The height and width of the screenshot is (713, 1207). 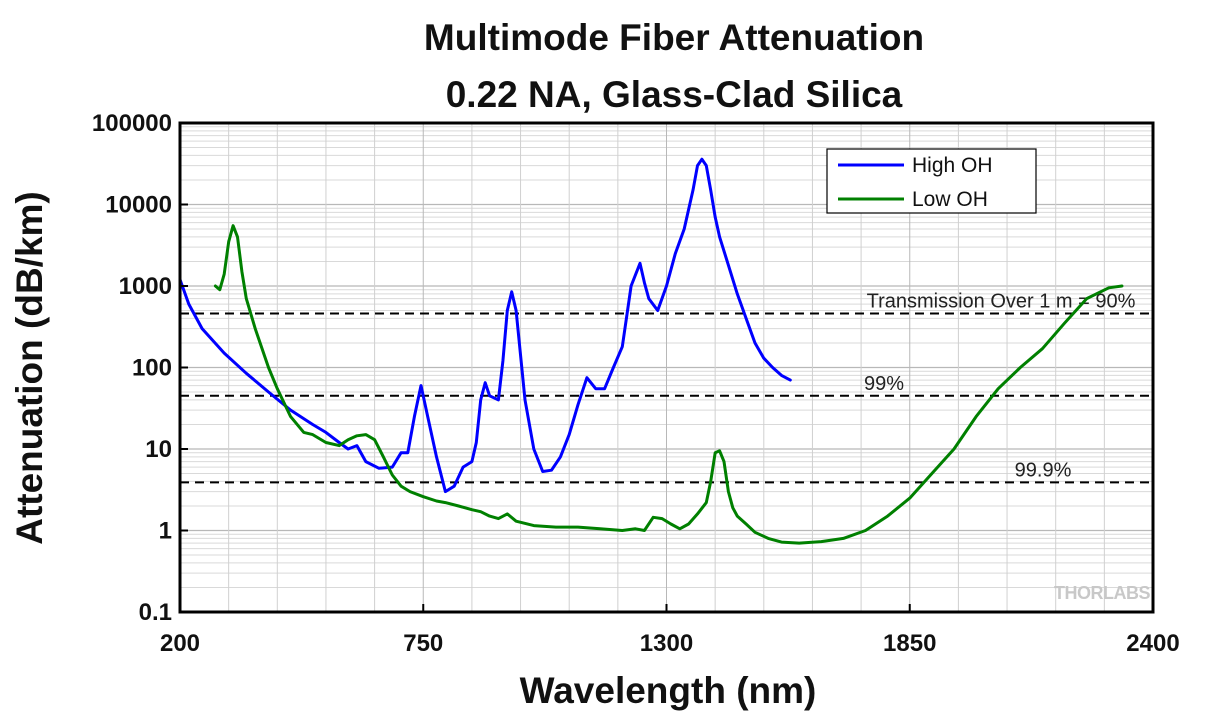 What do you see at coordinates (884, 384) in the screenshot?
I see `reference-line-label: 99%` at bounding box center [884, 384].